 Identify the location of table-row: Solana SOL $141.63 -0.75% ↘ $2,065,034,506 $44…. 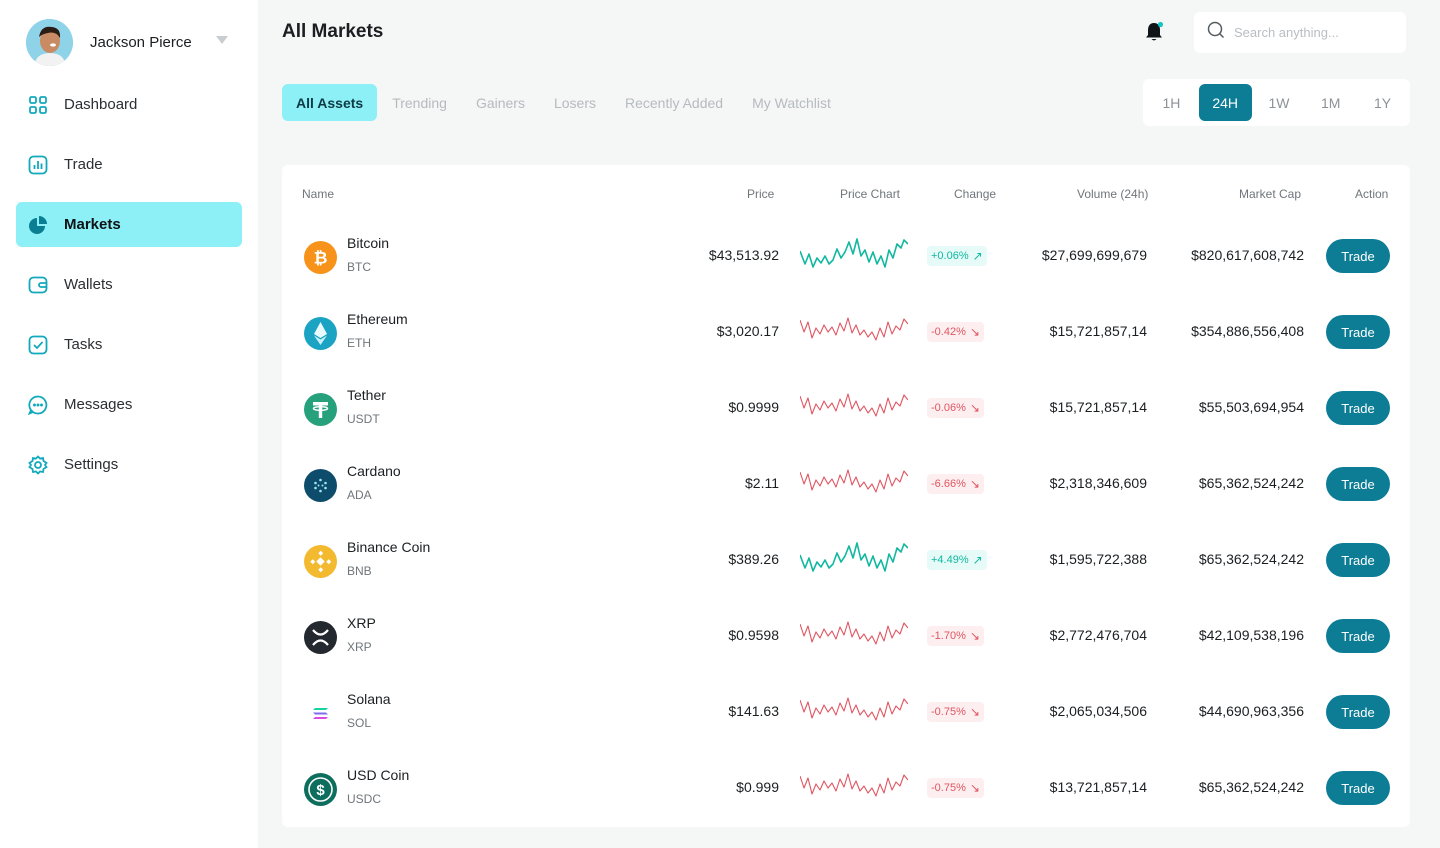
(846, 713).